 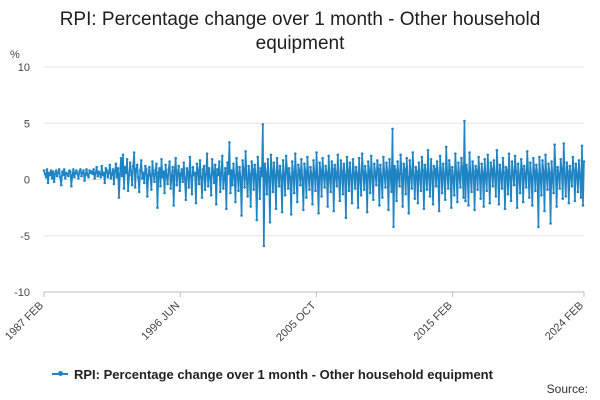 I want to click on legend-swatch, so click(x=60, y=373).